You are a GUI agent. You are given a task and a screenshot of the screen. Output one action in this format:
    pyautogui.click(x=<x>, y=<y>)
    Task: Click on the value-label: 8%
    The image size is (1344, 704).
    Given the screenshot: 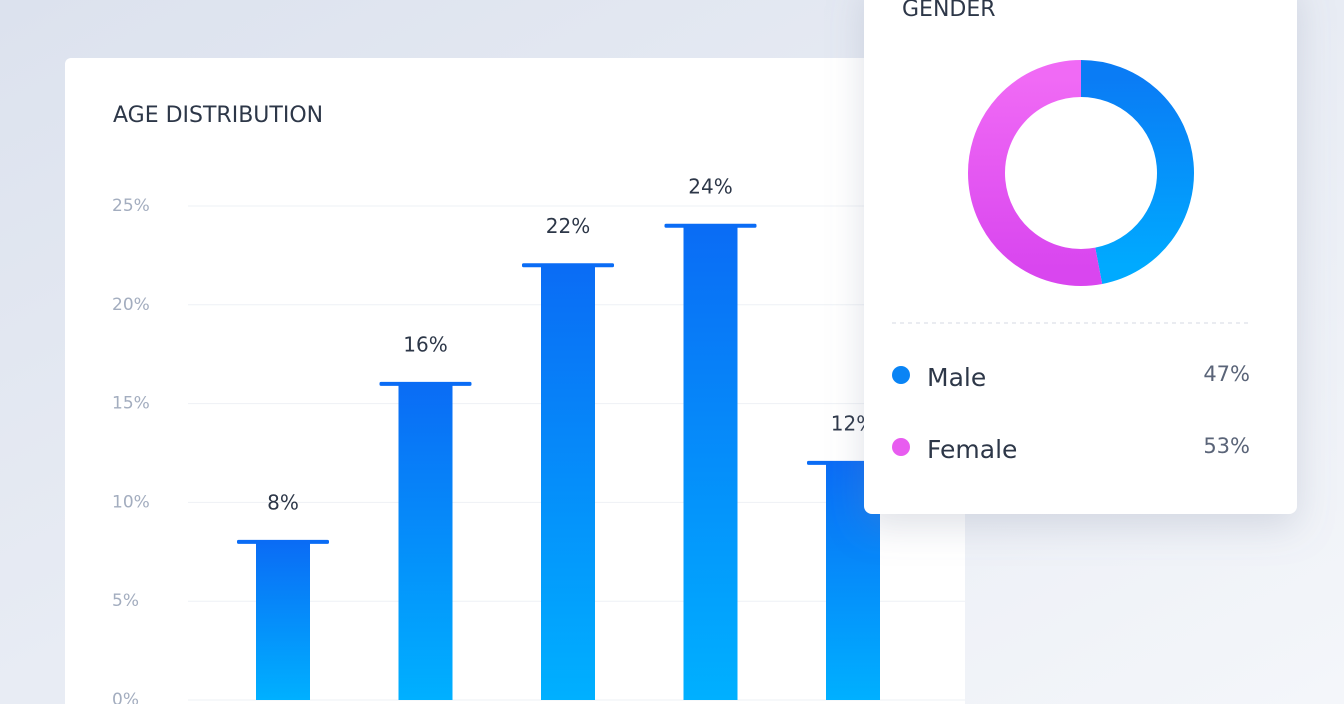 What is the action you would take?
    pyautogui.click(x=283, y=502)
    